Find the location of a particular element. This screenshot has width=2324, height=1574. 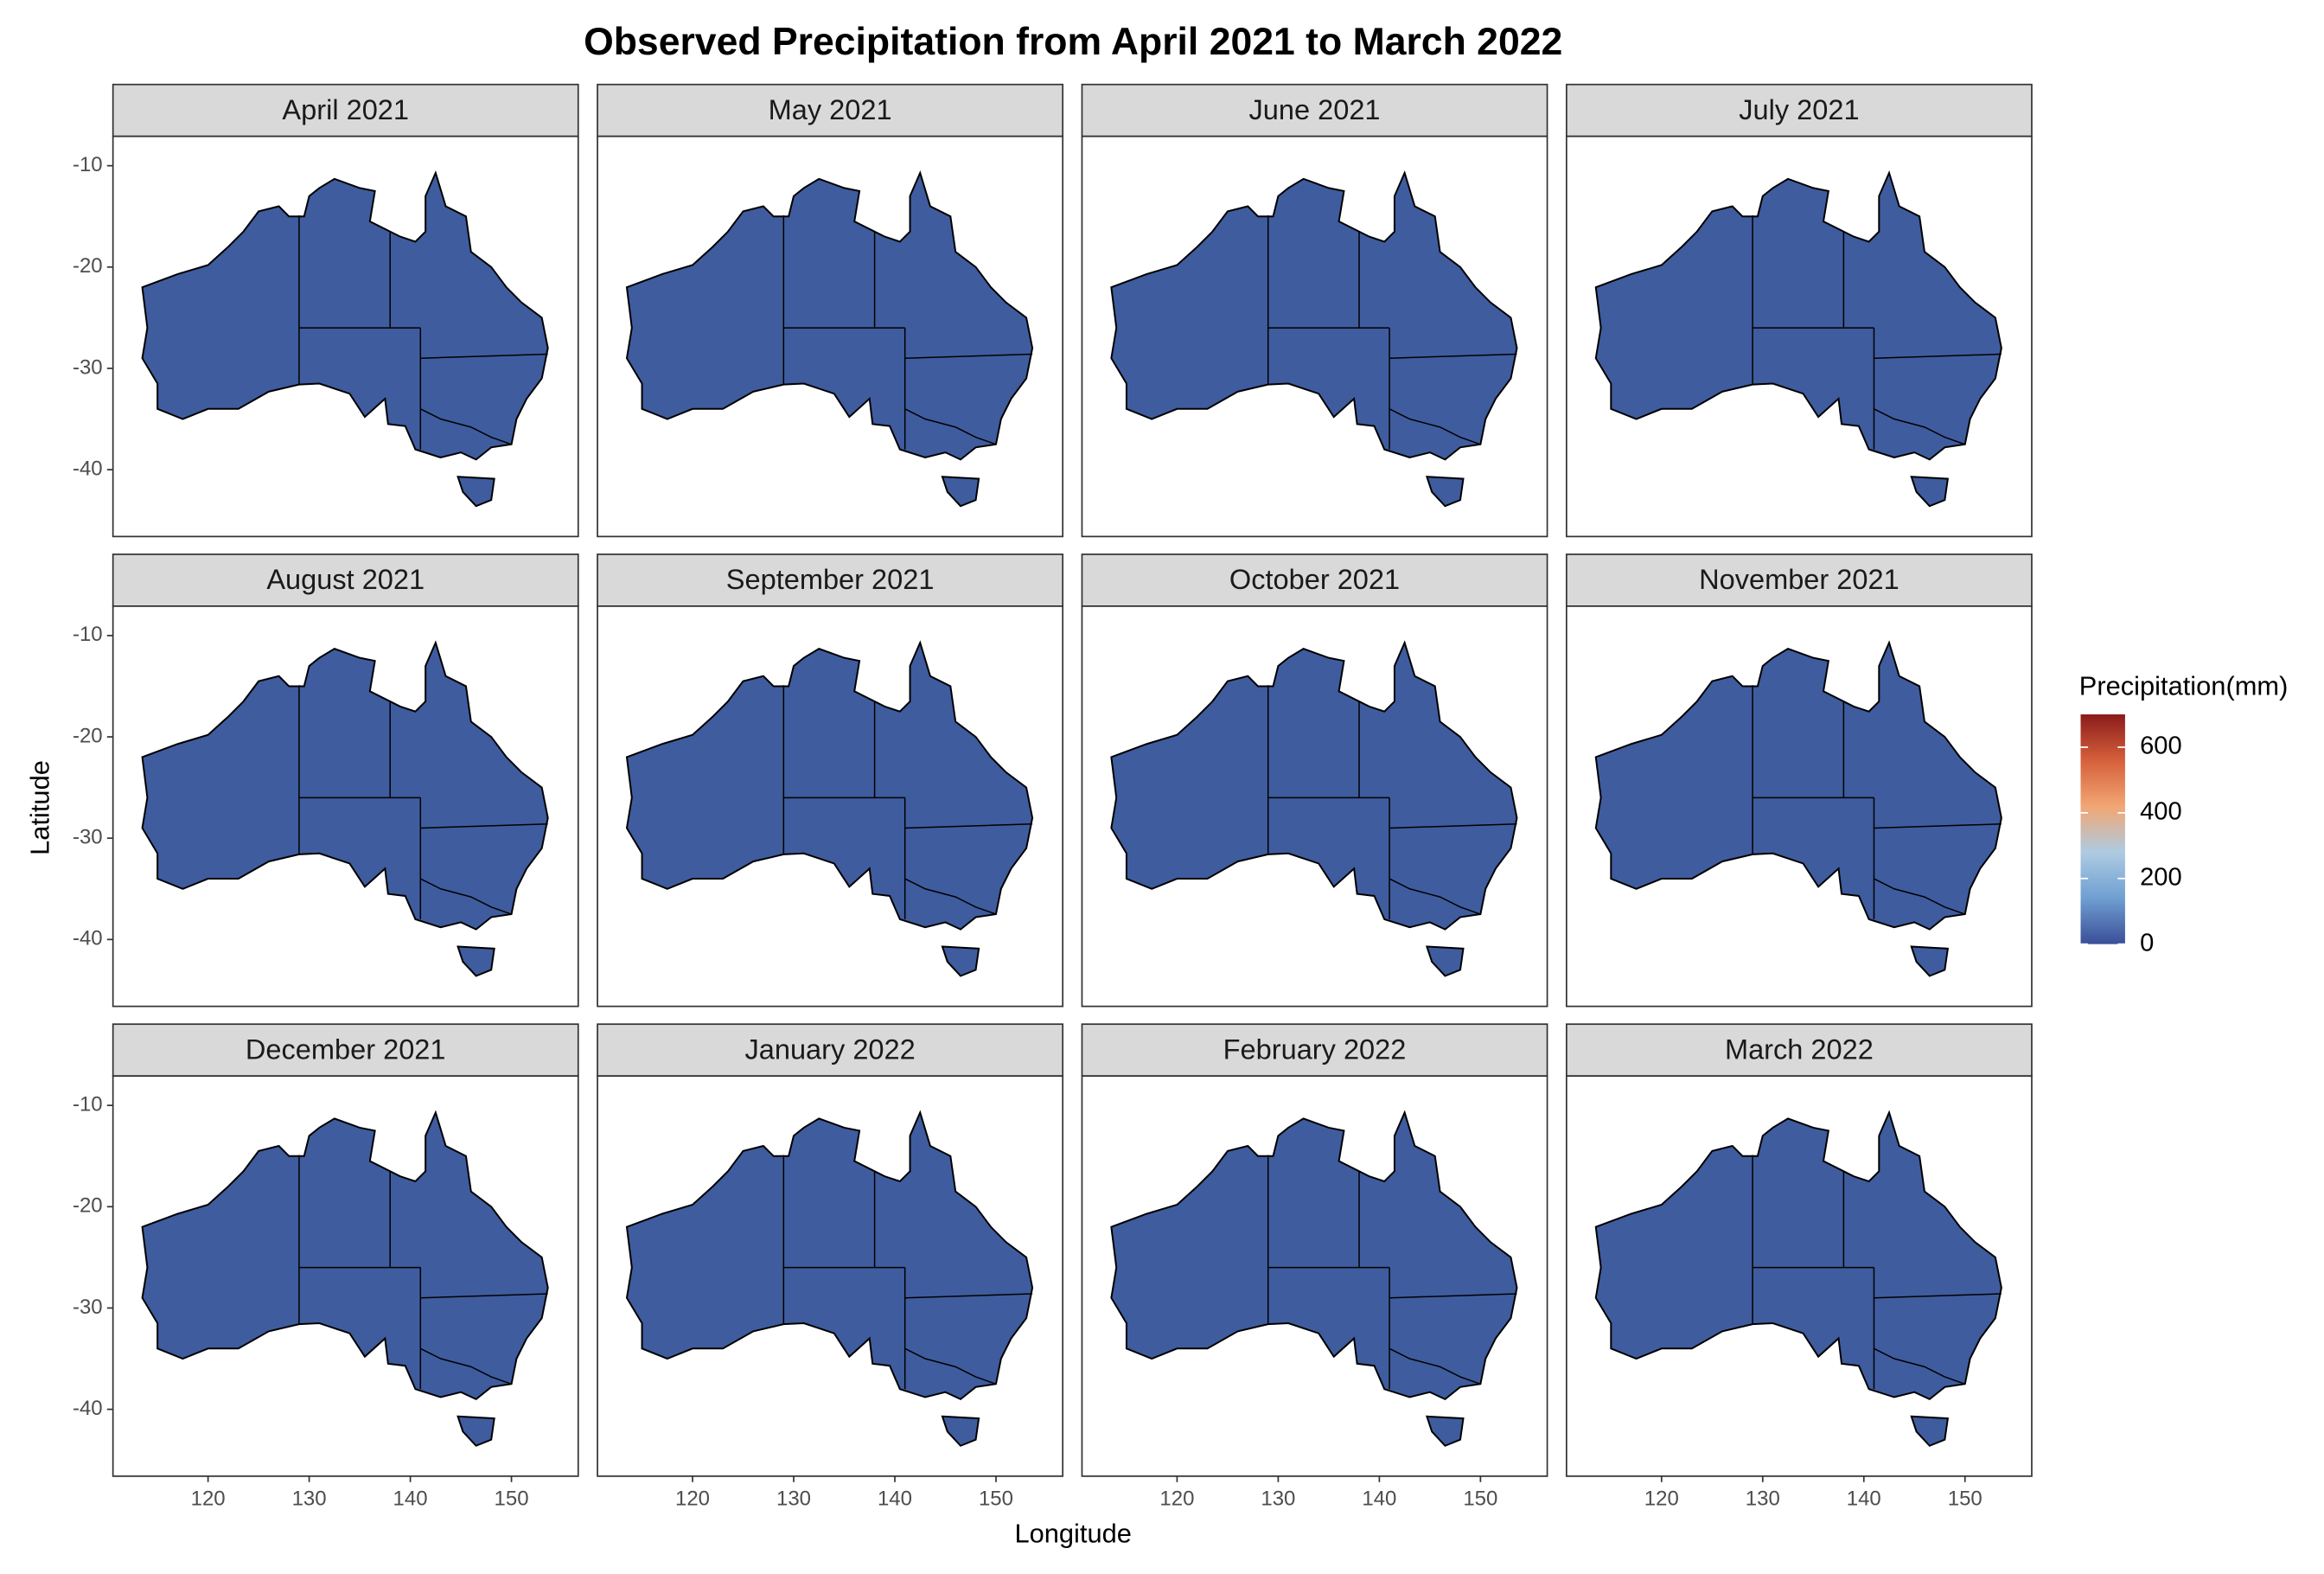

panel-title: November 2021 is located at coordinates (1799, 579).